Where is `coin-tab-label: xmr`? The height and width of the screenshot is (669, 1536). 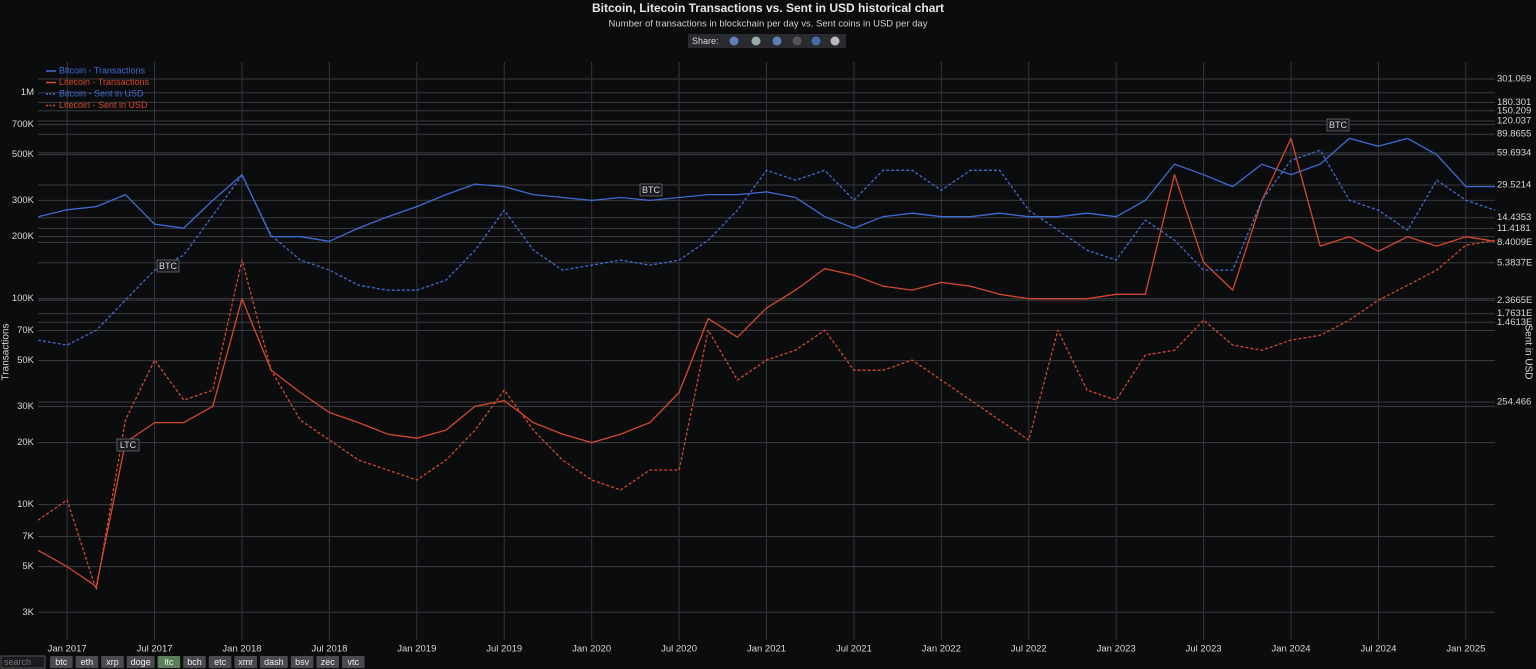 coin-tab-label: xmr is located at coordinates (245, 662).